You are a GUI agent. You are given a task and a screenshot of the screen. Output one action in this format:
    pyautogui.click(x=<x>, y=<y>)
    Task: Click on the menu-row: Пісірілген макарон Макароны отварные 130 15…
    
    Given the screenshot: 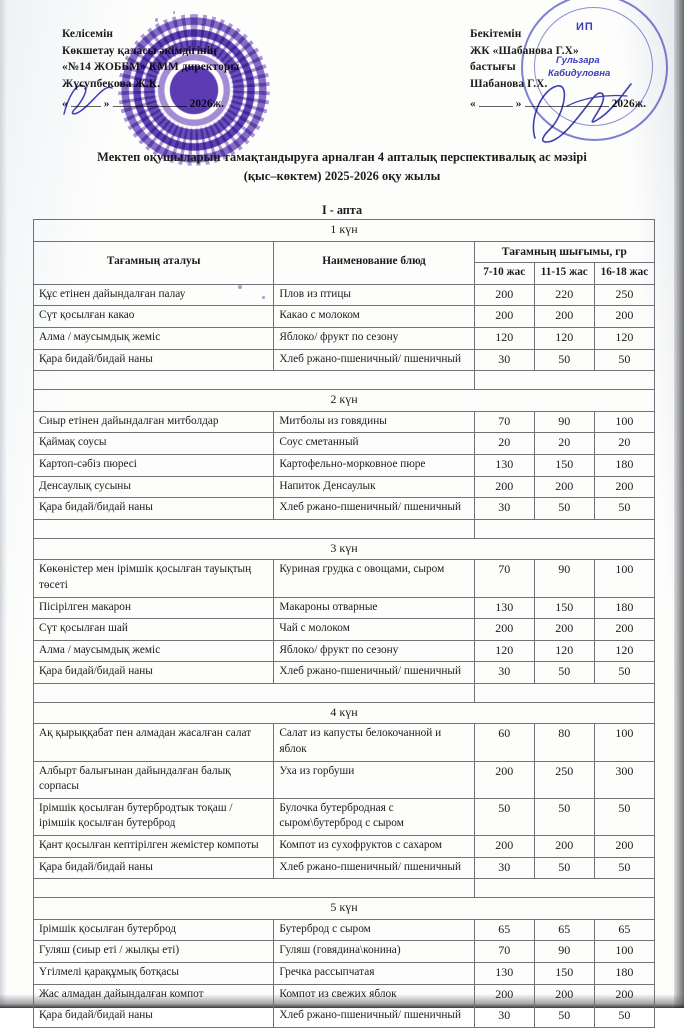 What is the action you would take?
    pyautogui.click(x=344, y=608)
    